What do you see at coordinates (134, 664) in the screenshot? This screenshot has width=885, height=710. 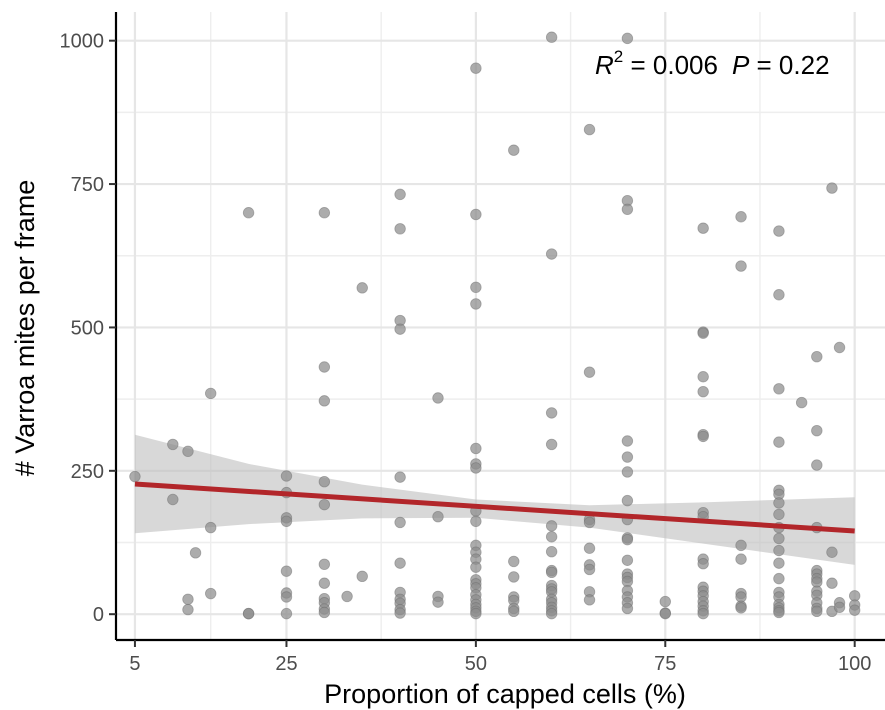 I see `x-tick-label: 5` at bounding box center [134, 664].